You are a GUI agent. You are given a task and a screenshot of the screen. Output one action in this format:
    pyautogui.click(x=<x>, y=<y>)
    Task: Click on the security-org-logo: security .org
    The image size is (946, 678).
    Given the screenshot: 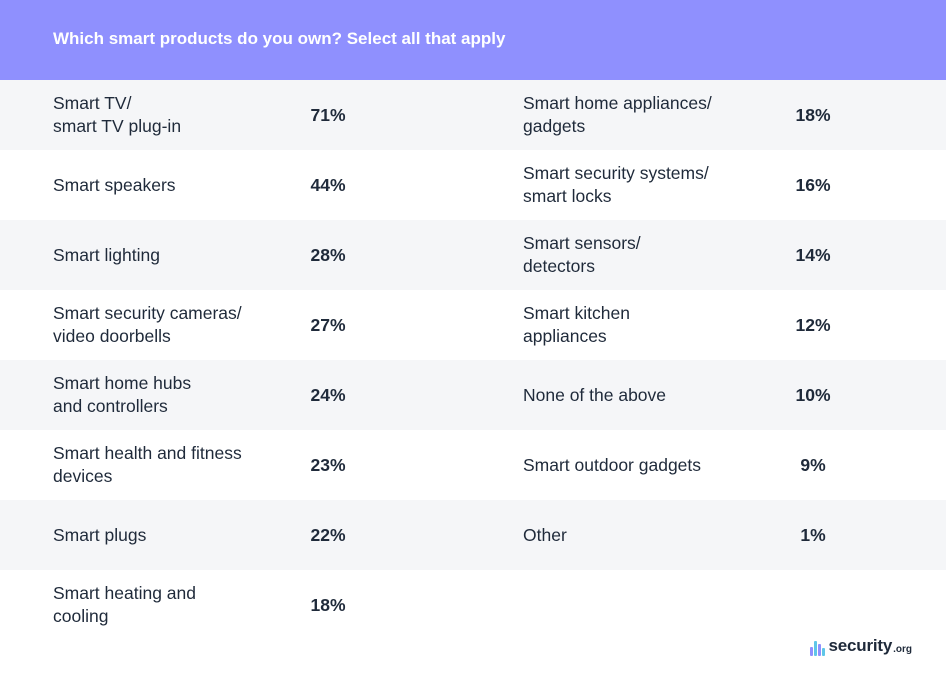 What is the action you would take?
    pyautogui.click(x=860, y=646)
    